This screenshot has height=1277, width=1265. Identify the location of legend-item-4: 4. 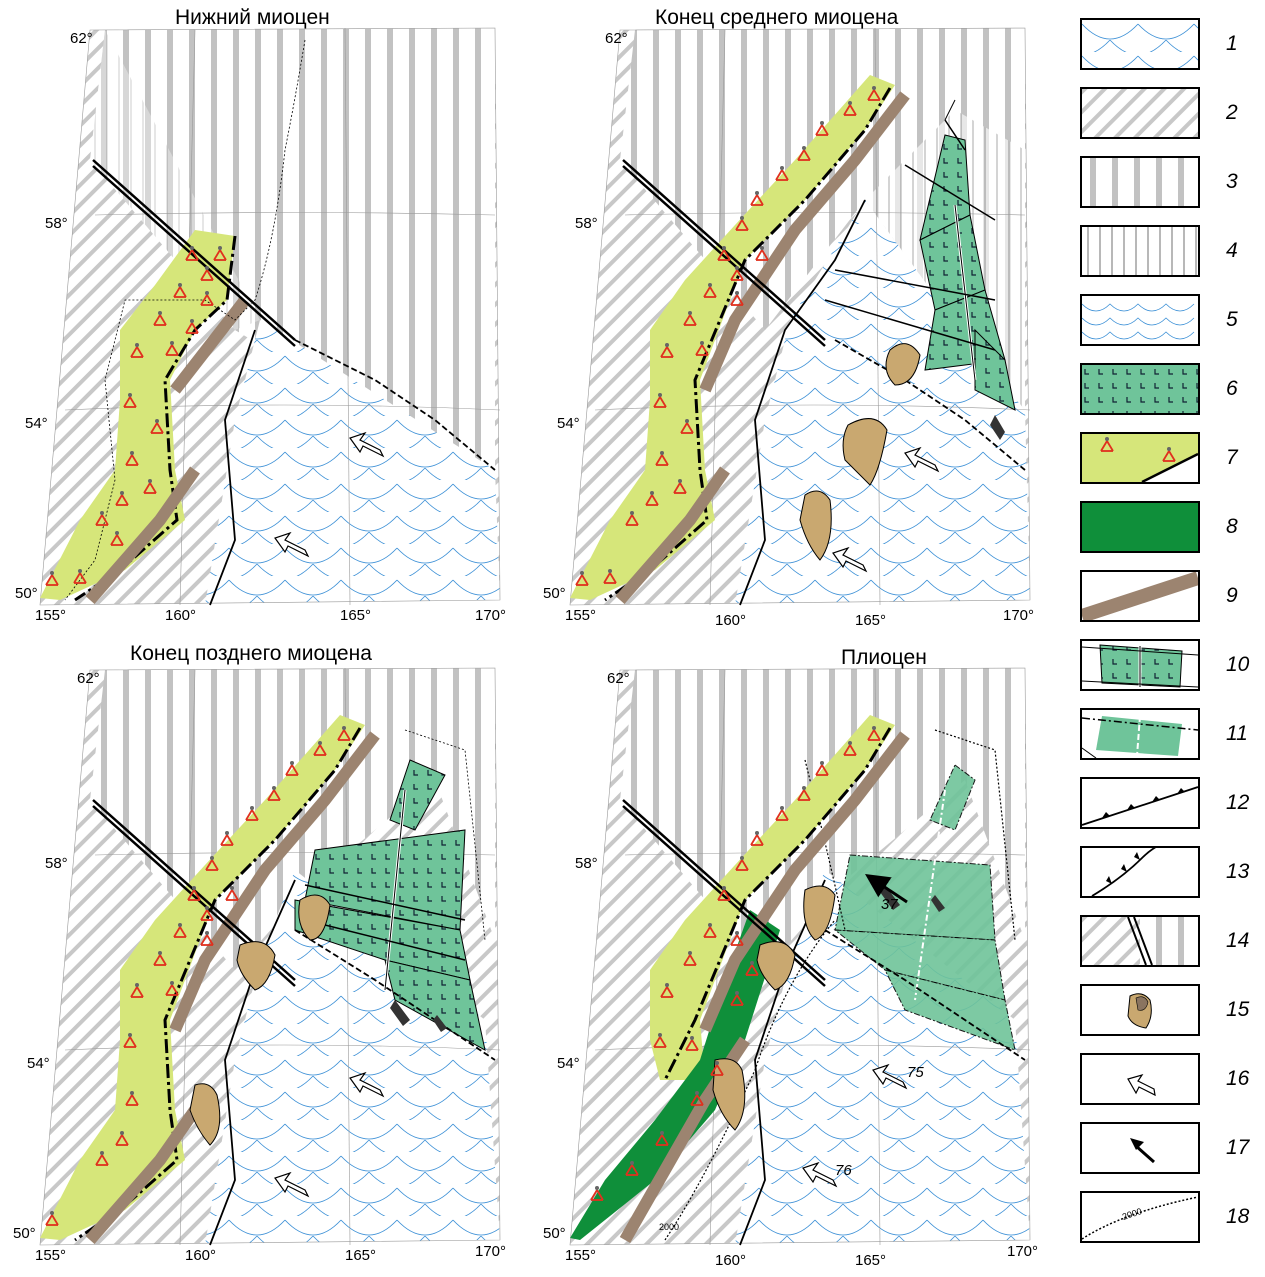
(1170, 250).